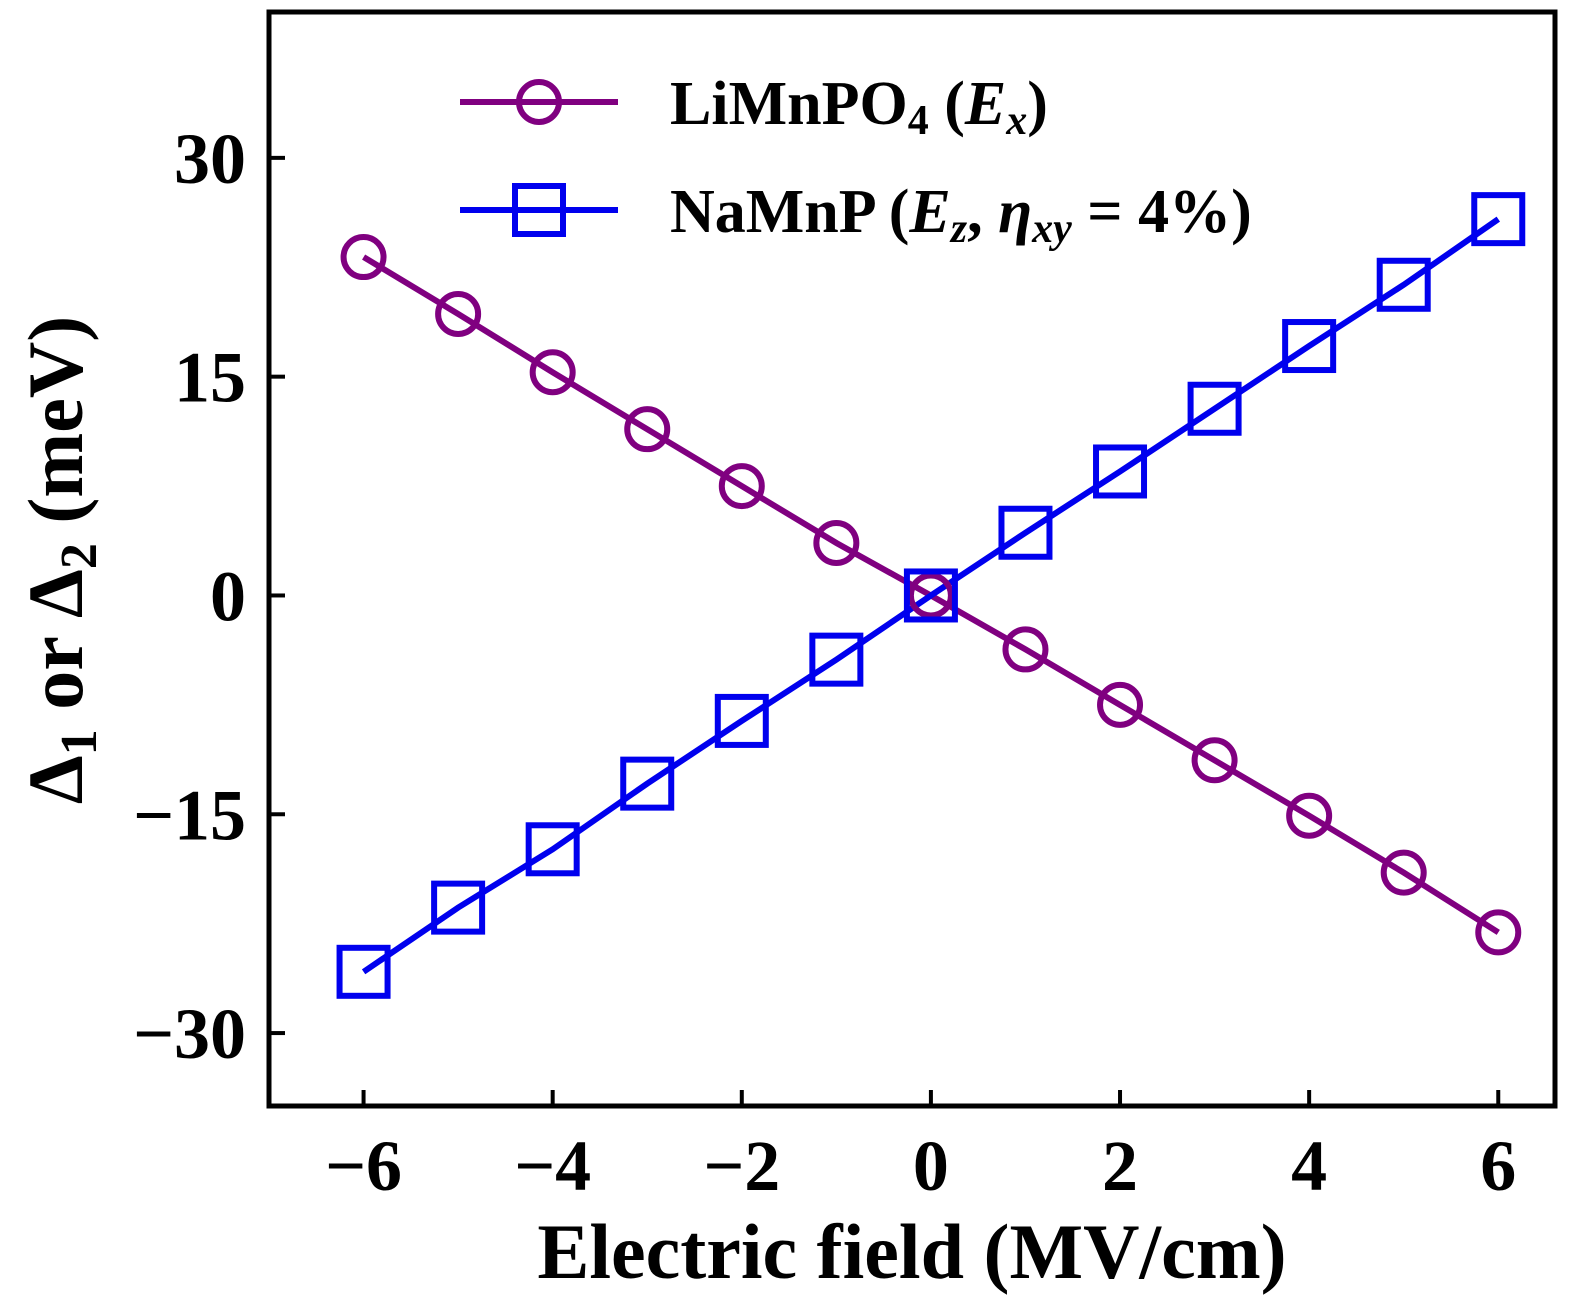 Image resolution: width=1578 pixels, height=1314 pixels. Describe the element at coordinates (60, 560) in the screenshot. I see `y-axis-title: Δ1 or Δ2 (meV)` at that location.